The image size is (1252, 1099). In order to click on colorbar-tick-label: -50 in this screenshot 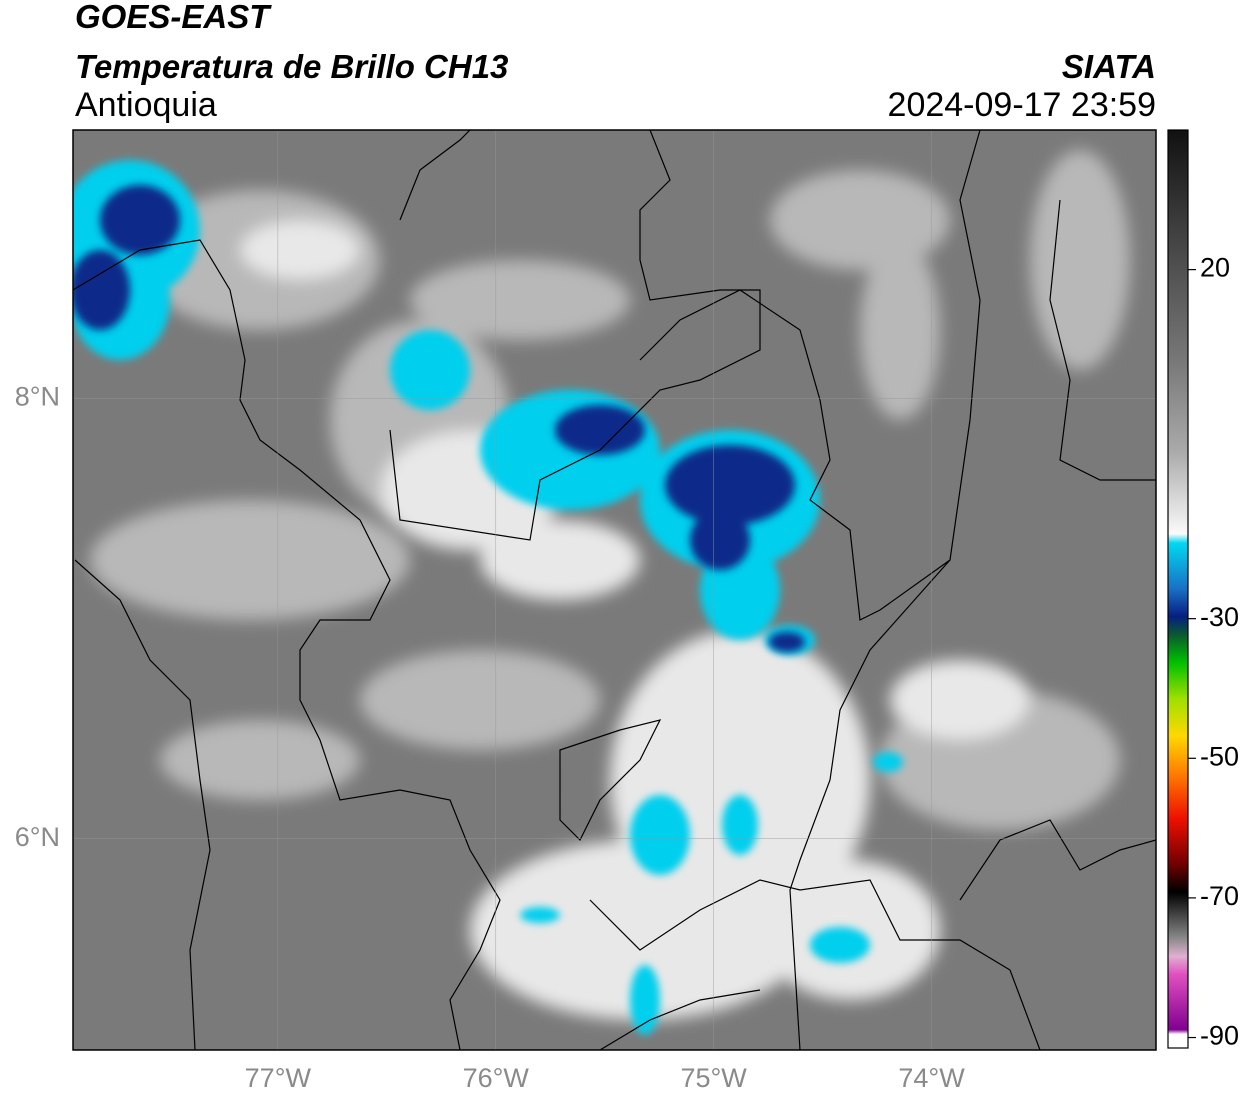, I will do `click(1219, 756)`.